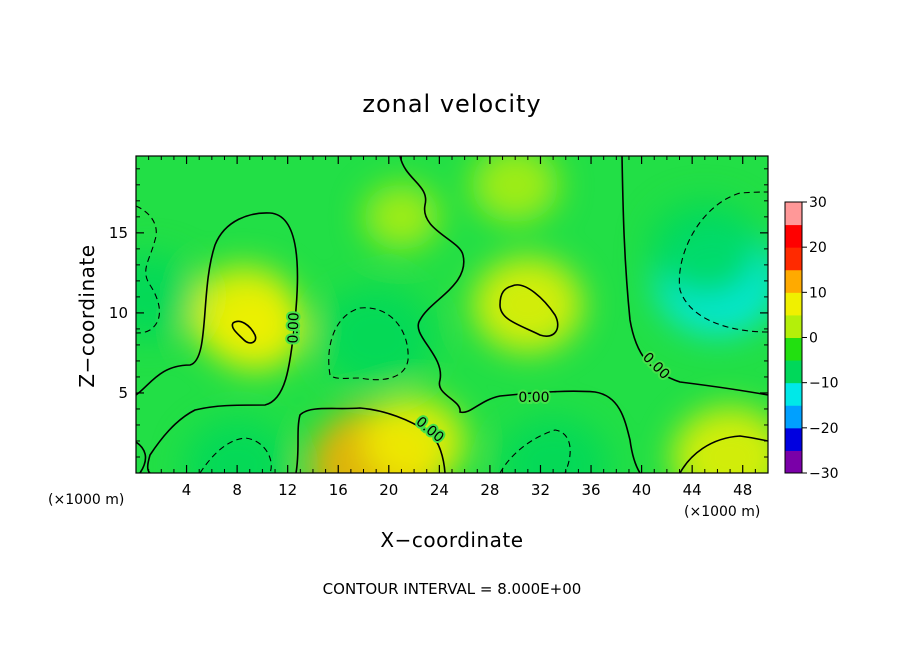 This screenshot has width=904, height=654. What do you see at coordinates (540, 490) in the screenshot?
I see `x-tick-label: 32` at bounding box center [540, 490].